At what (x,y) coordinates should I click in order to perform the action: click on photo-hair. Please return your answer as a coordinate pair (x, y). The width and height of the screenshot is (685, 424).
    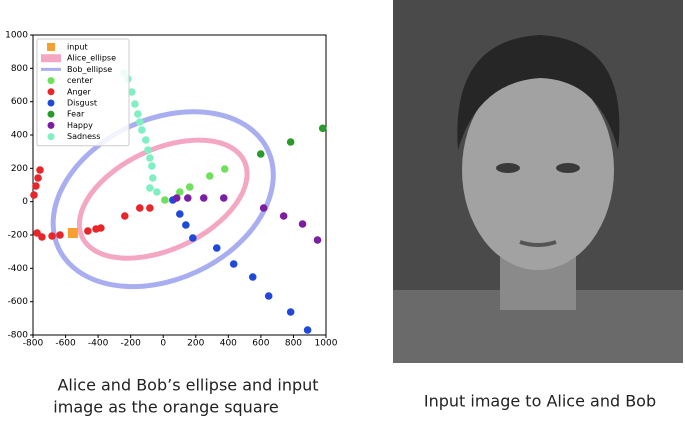
    Looking at the image, I should click on (538, 92).